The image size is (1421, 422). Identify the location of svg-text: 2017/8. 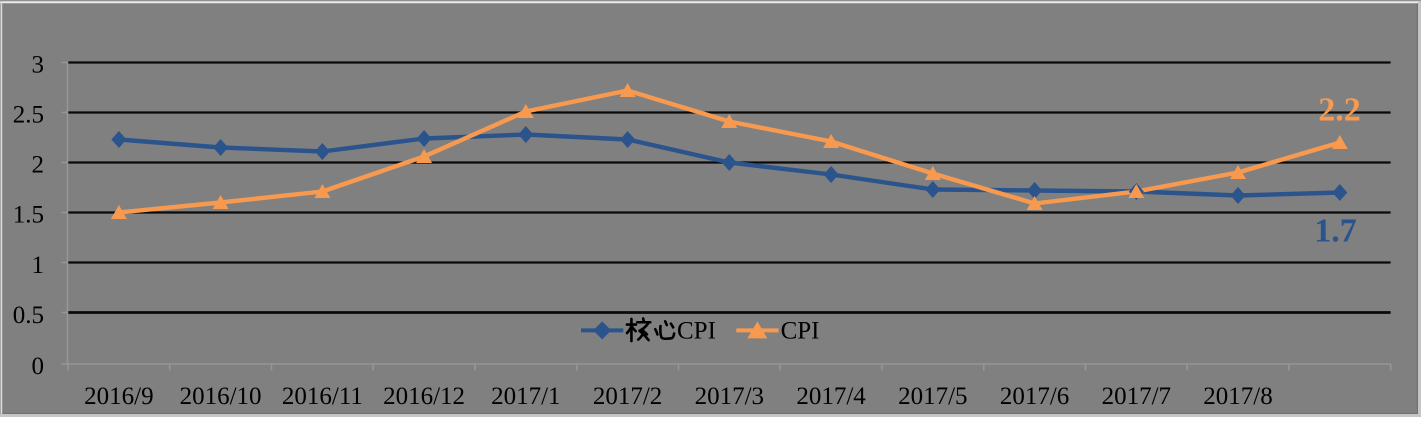
(1237, 396).